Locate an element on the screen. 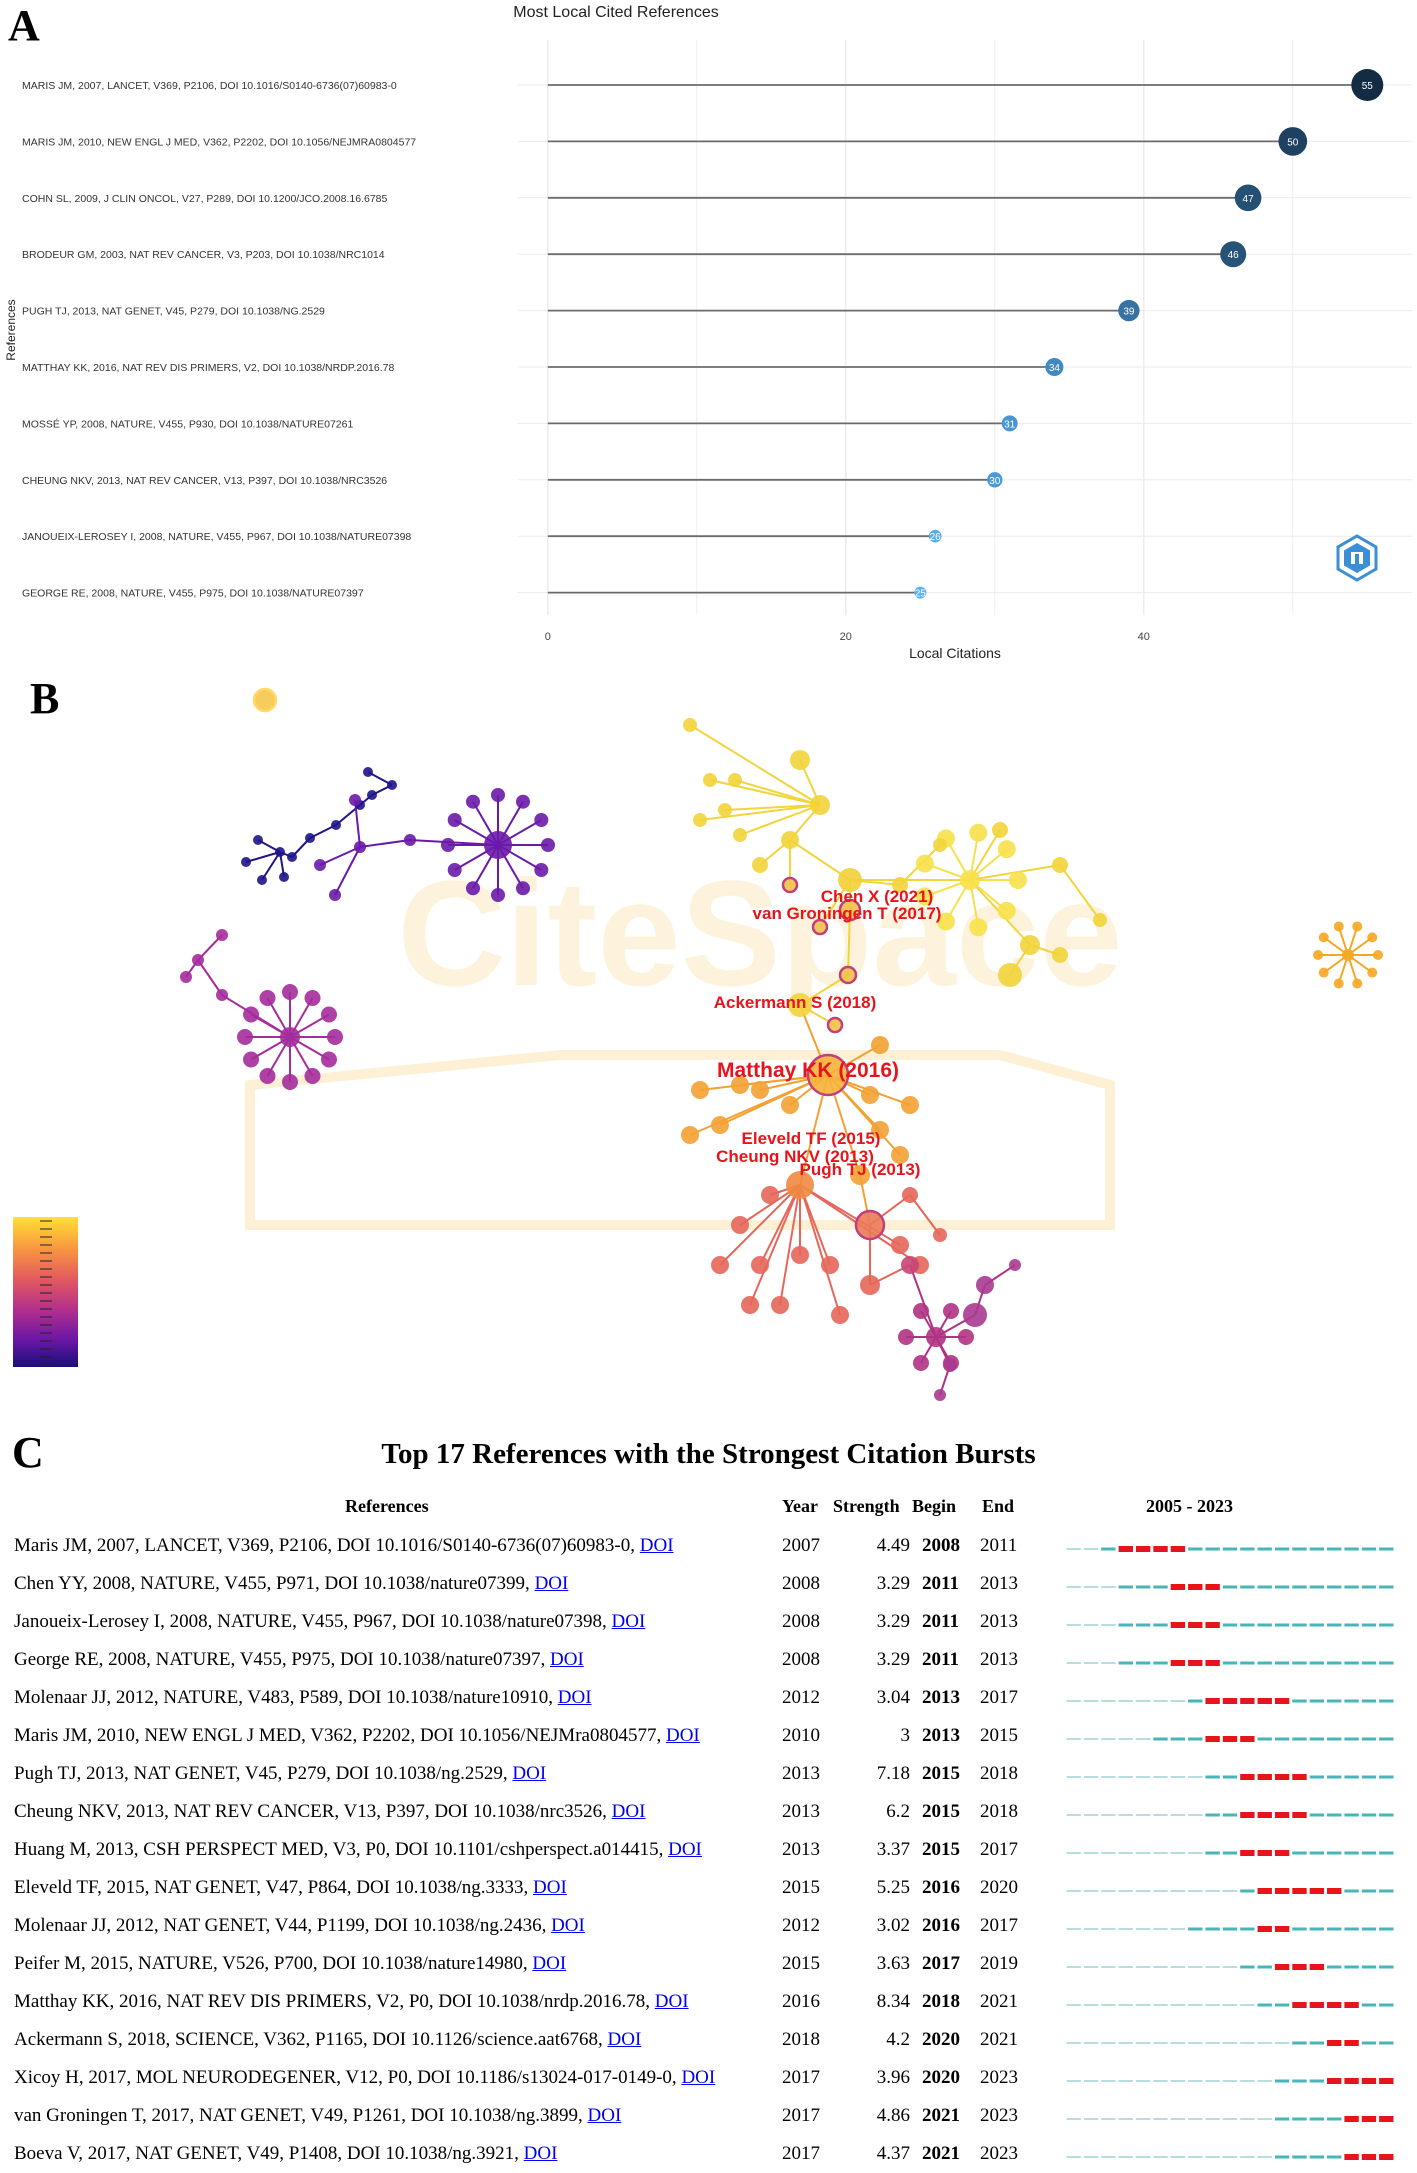 Image resolution: width=1417 pixels, height=2173 pixels. strength-cell: 5.25 is located at coordinates (893, 1887).